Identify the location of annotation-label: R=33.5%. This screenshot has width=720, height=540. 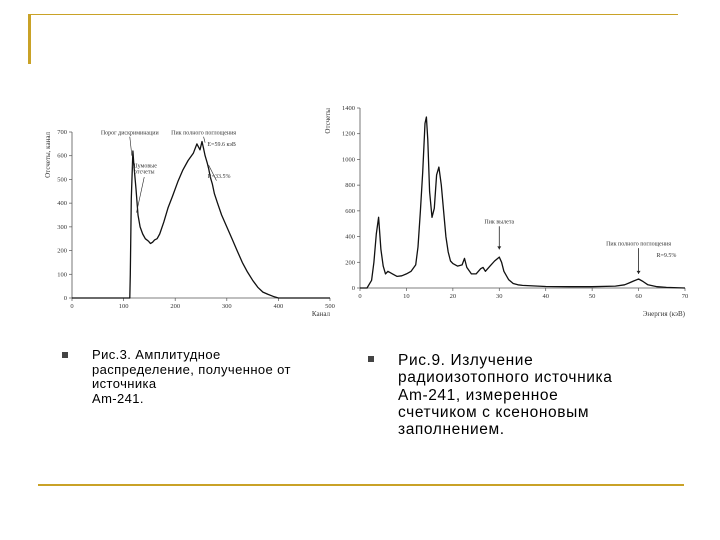
(219, 177).